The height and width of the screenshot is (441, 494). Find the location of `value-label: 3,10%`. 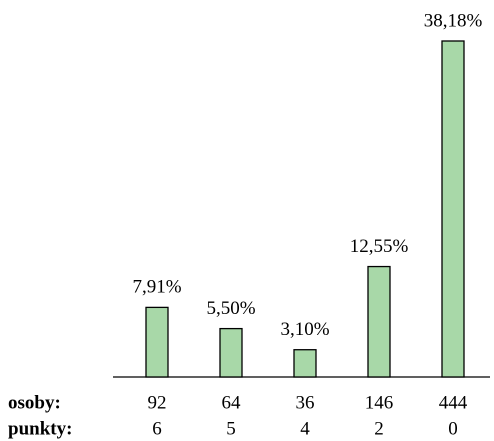

value-label: 3,10% is located at coordinates (304, 329).